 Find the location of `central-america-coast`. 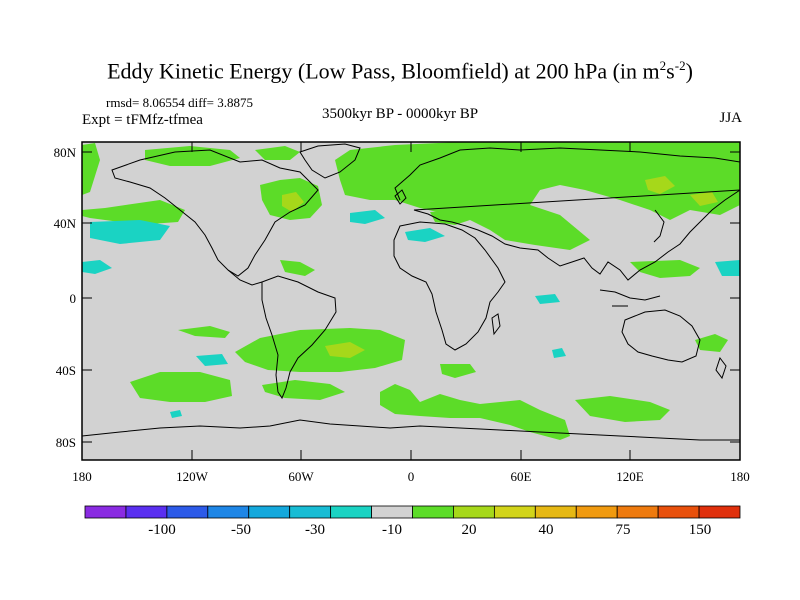

central-america-coast is located at coordinates (245, 277).